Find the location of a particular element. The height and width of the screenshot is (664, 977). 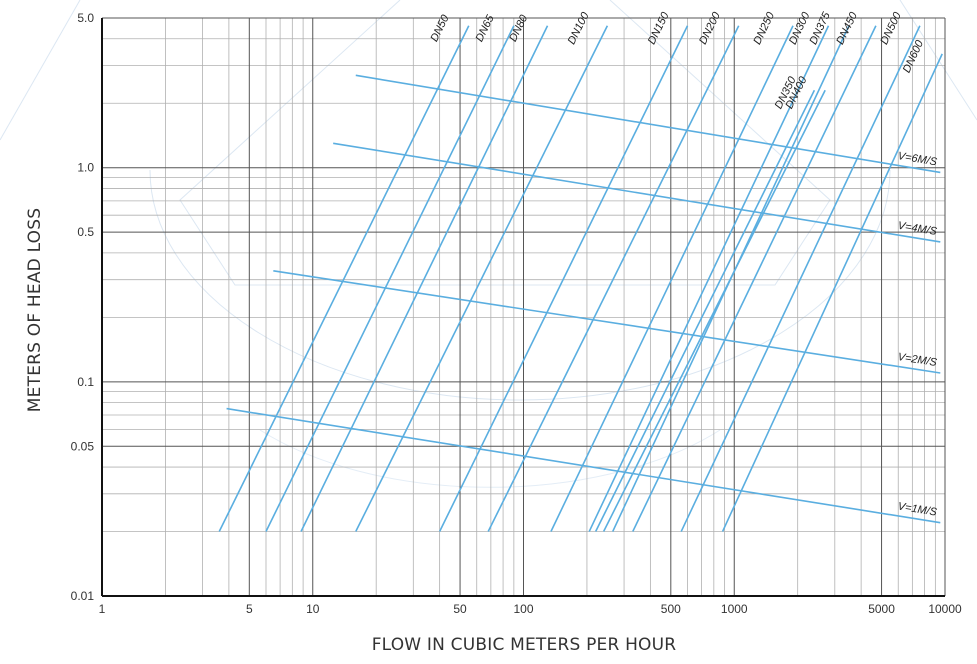

y-tick-label: 0.5 is located at coordinates (85, 232).